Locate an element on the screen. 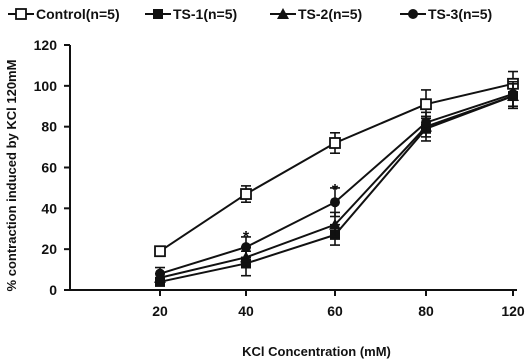  y-axis: 0 20 40 60 80 100 120 is located at coordinates (52, 167).